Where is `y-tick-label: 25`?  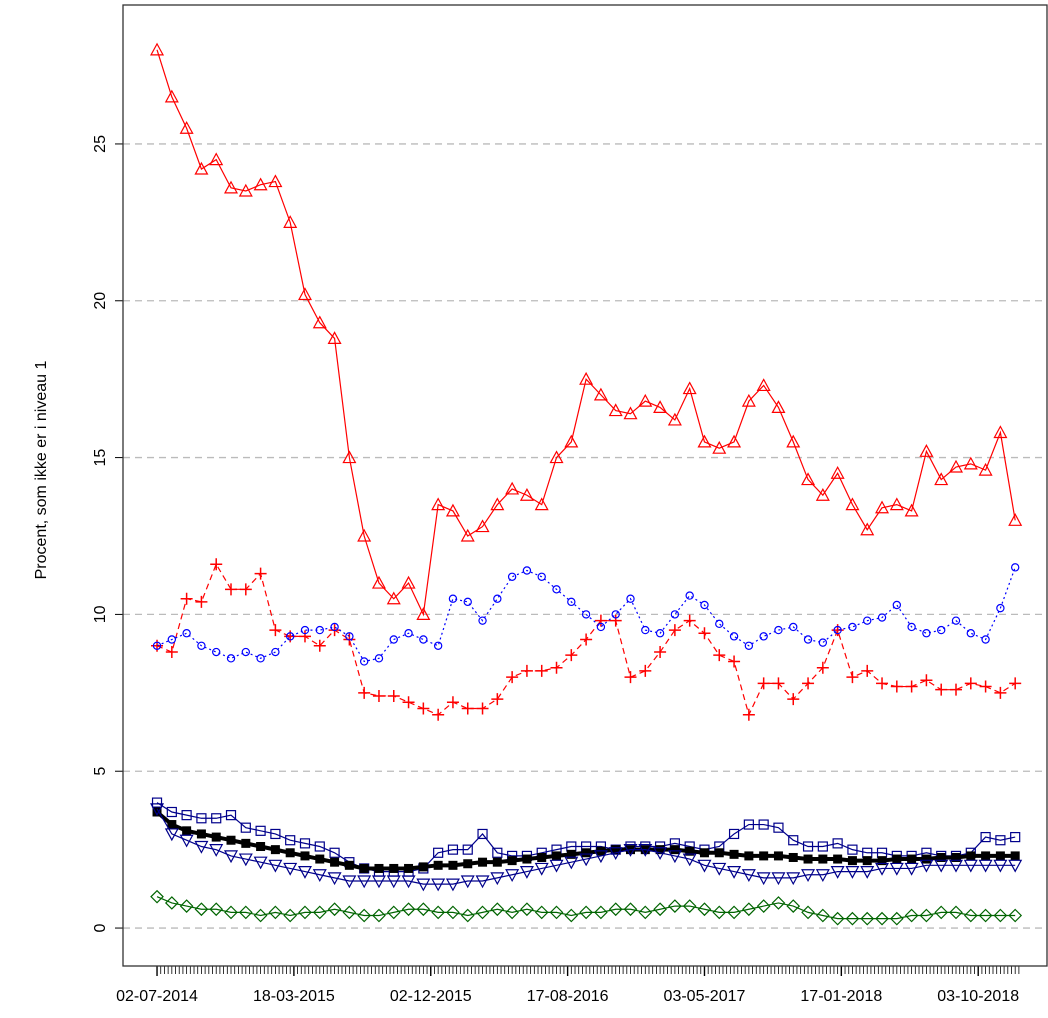 y-tick-label: 25 is located at coordinates (100, 144).